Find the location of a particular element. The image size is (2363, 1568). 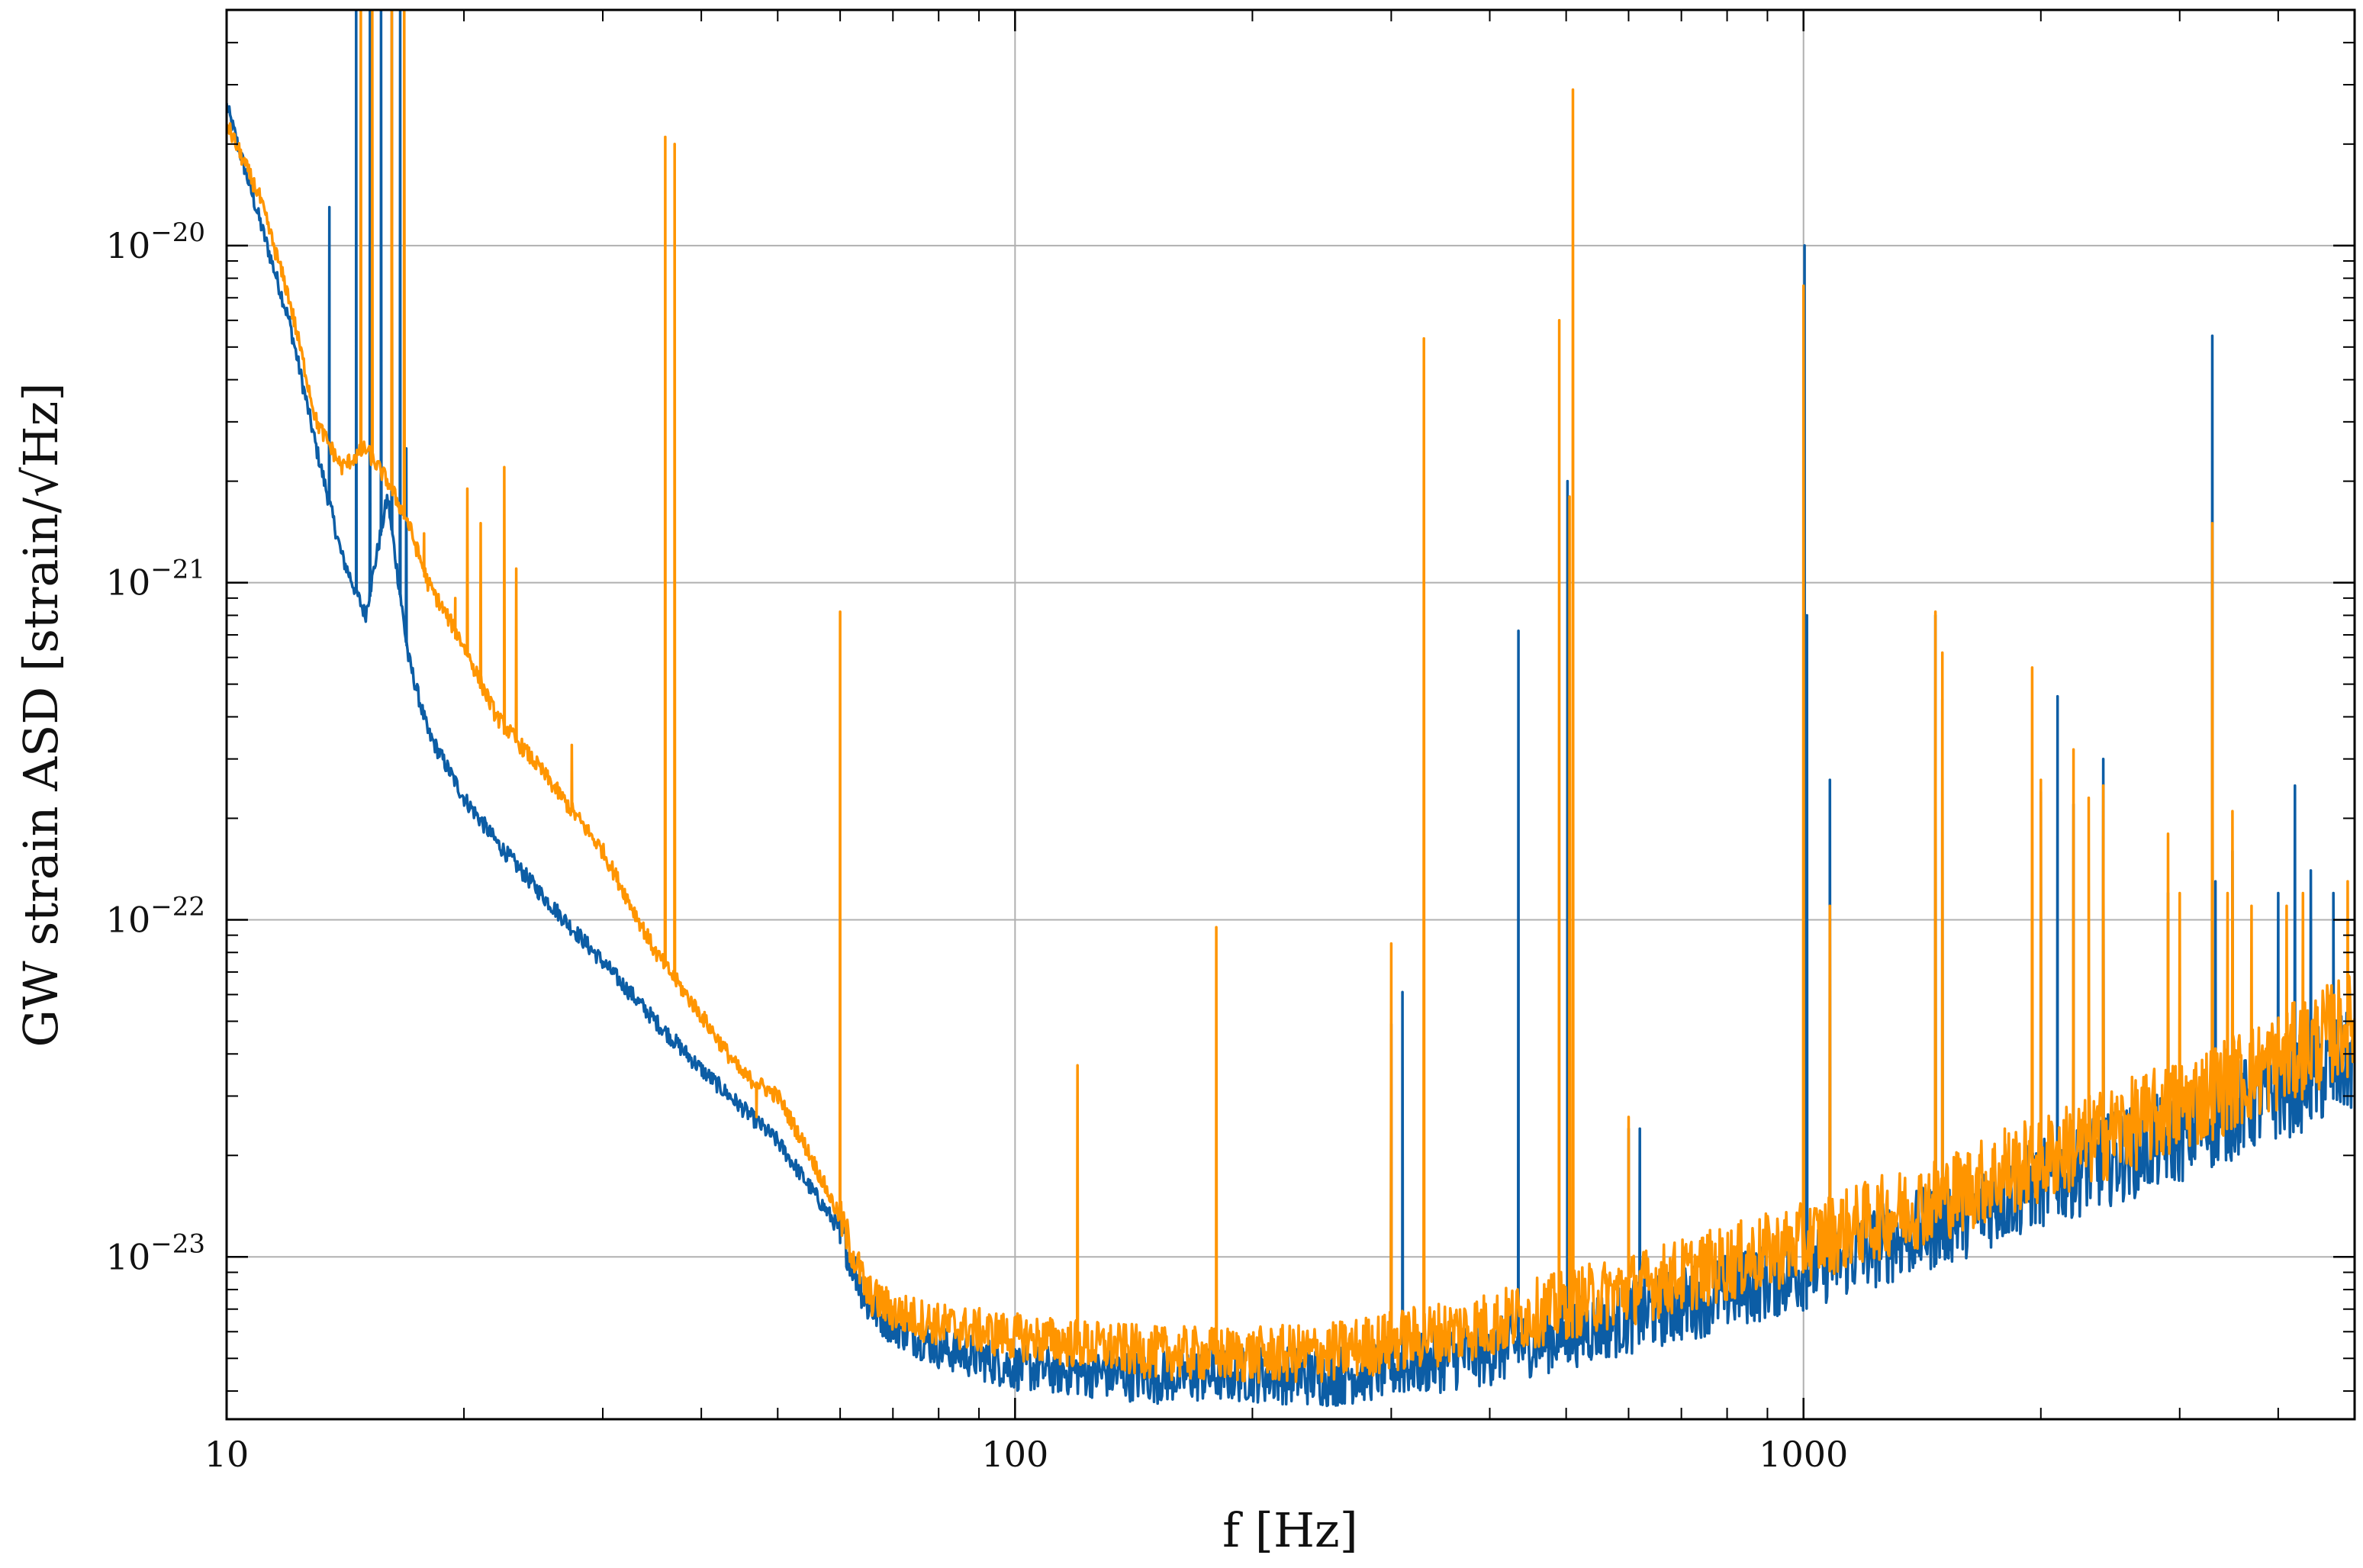

y-tick-label: 10−20 is located at coordinates (155, 241).